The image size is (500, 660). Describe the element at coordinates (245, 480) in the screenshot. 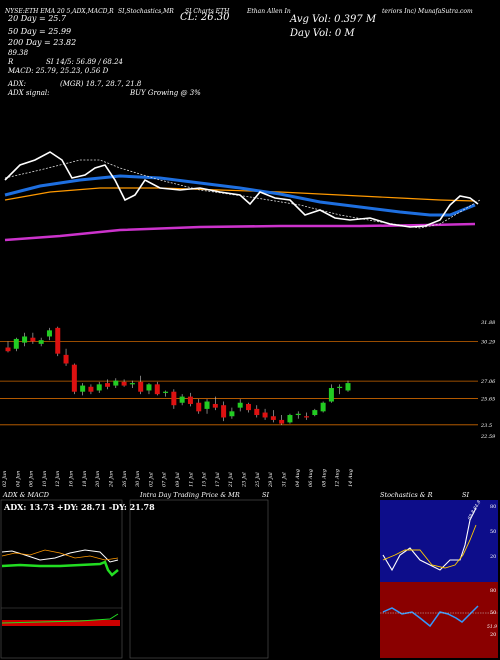

I see `x-tick-label: 23 Jul` at that location.